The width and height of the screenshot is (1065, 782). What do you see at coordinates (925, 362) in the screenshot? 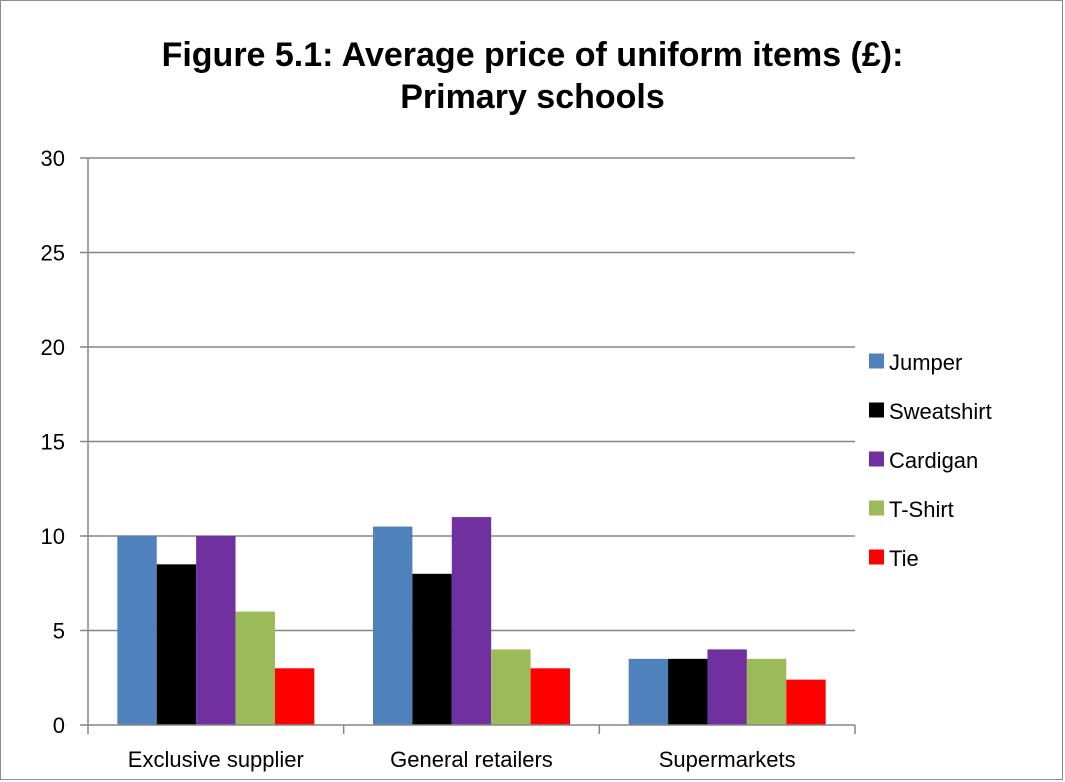
I see `legend-label: Jumper` at bounding box center [925, 362].